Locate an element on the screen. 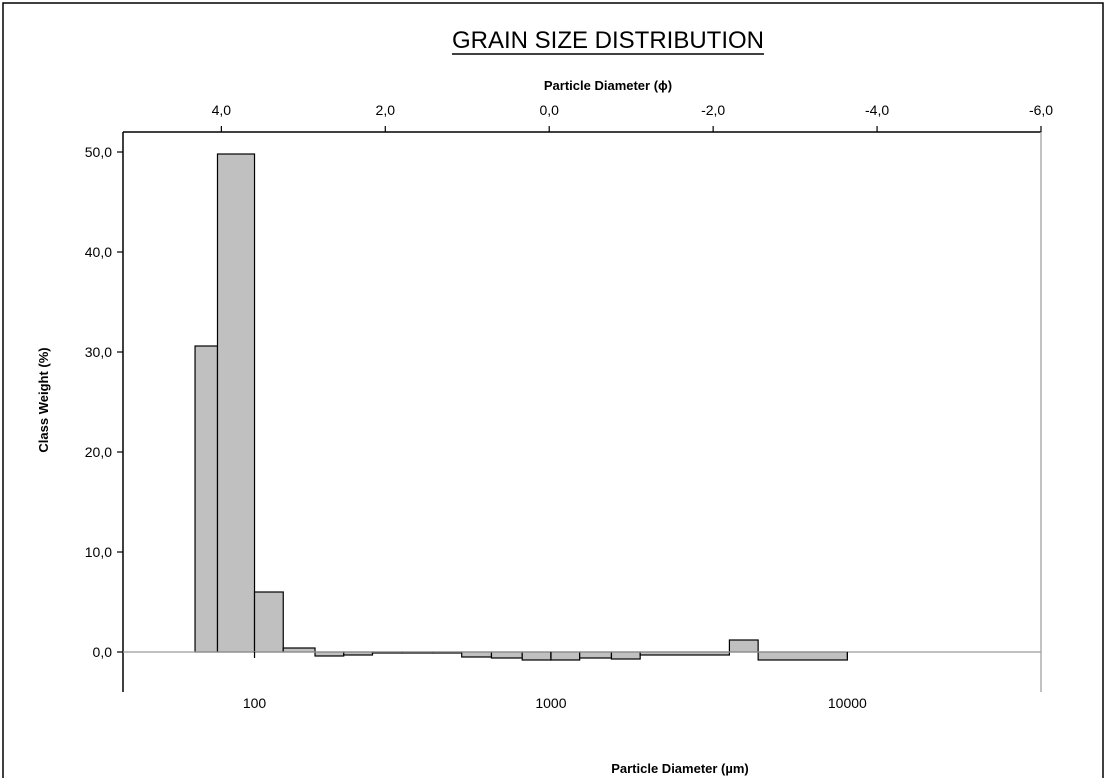 This screenshot has height=783, width=1106. y-tick-label-3: 30,0 is located at coordinates (98, 352).